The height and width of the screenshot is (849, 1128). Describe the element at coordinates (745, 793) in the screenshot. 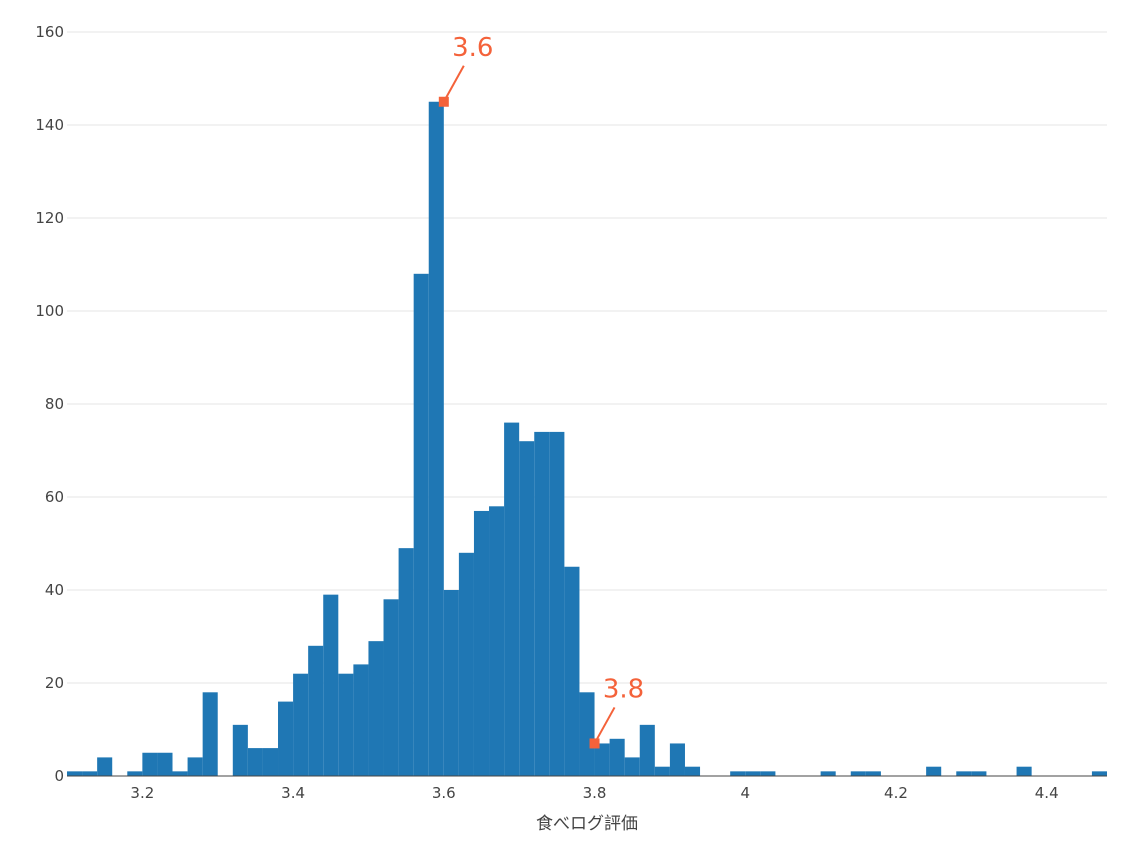

I see `x-tick-label: 4` at that location.